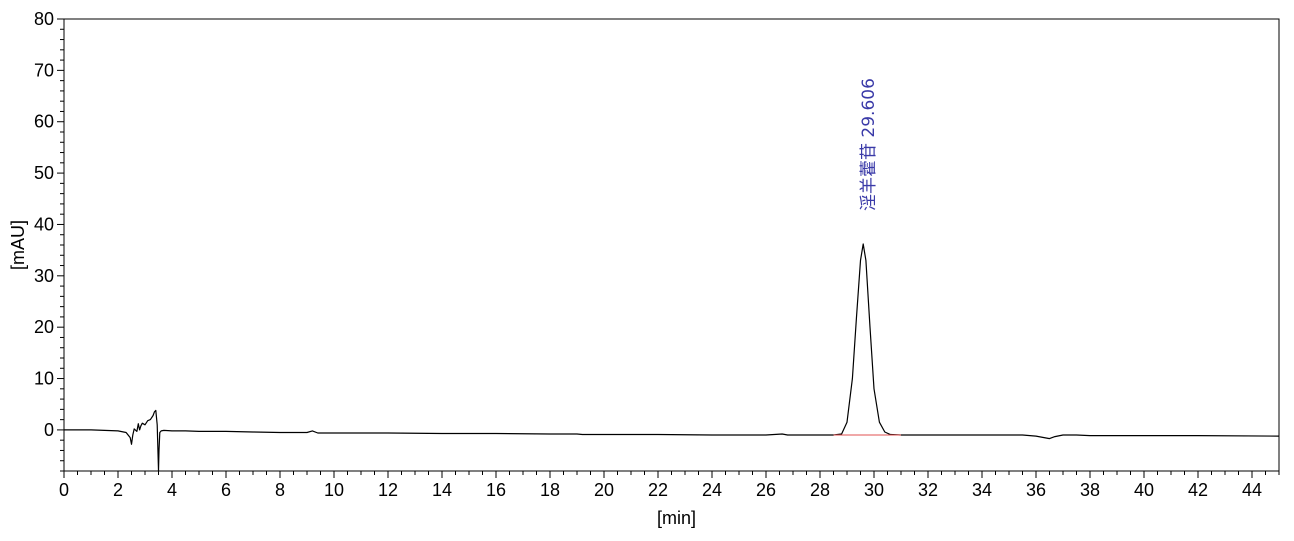 Image resolution: width=1294 pixels, height=541 pixels. What do you see at coordinates (1252, 490) in the screenshot?
I see `x-tick-label: 44` at bounding box center [1252, 490].